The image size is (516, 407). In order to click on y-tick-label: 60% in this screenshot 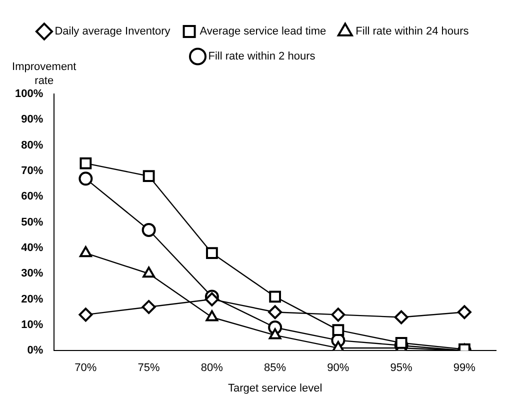, I will do `click(32, 196)`.